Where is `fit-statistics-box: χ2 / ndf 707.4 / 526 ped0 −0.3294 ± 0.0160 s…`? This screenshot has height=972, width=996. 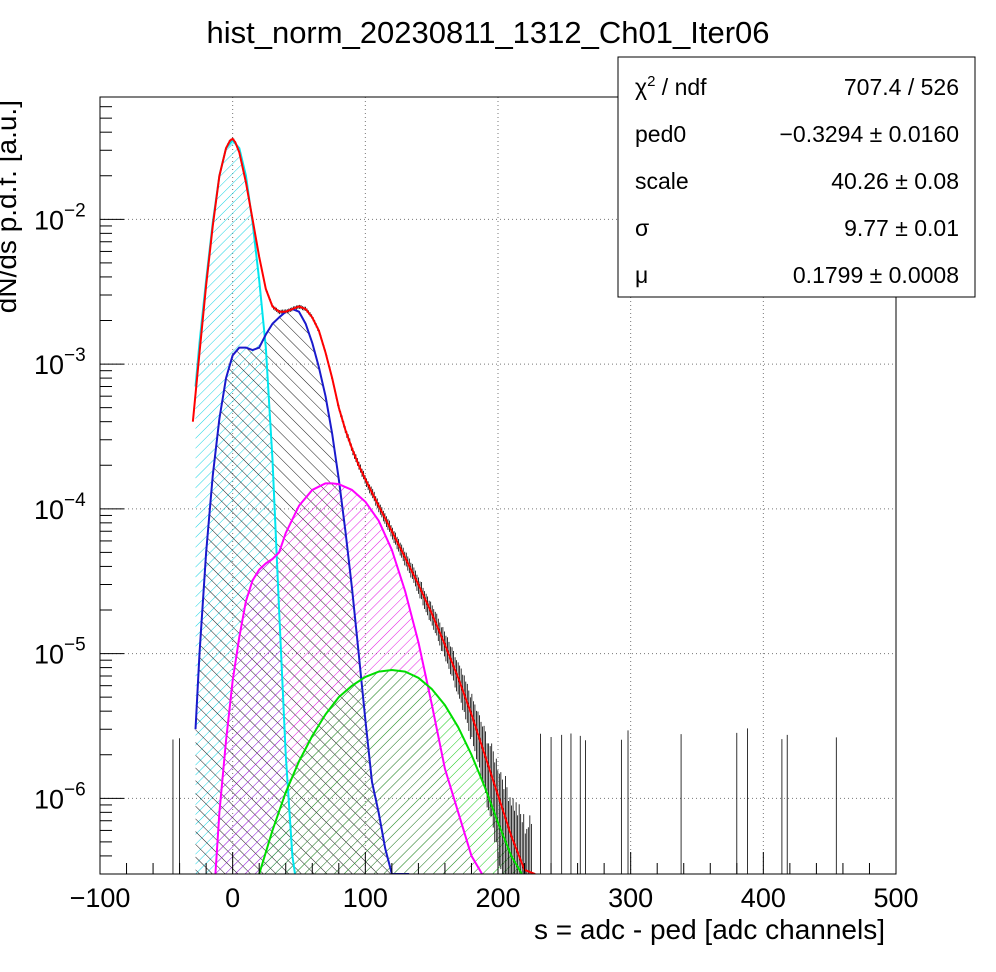
fit-statistics-box: χ2 / ndf 707.4 / 526 ped0 −0.3294 ± 0.0160 s… is located at coordinates (796, 177).